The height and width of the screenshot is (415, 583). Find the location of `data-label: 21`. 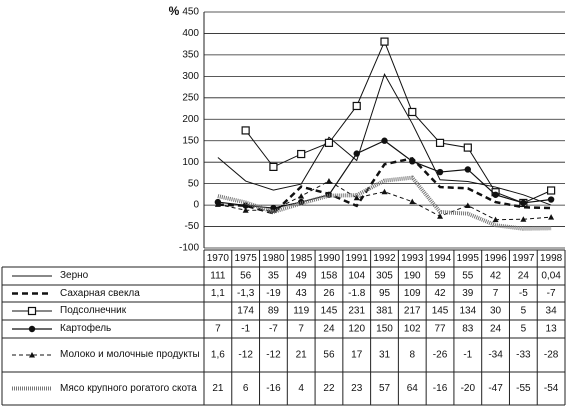

data-label: 21 is located at coordinates (218, 388).